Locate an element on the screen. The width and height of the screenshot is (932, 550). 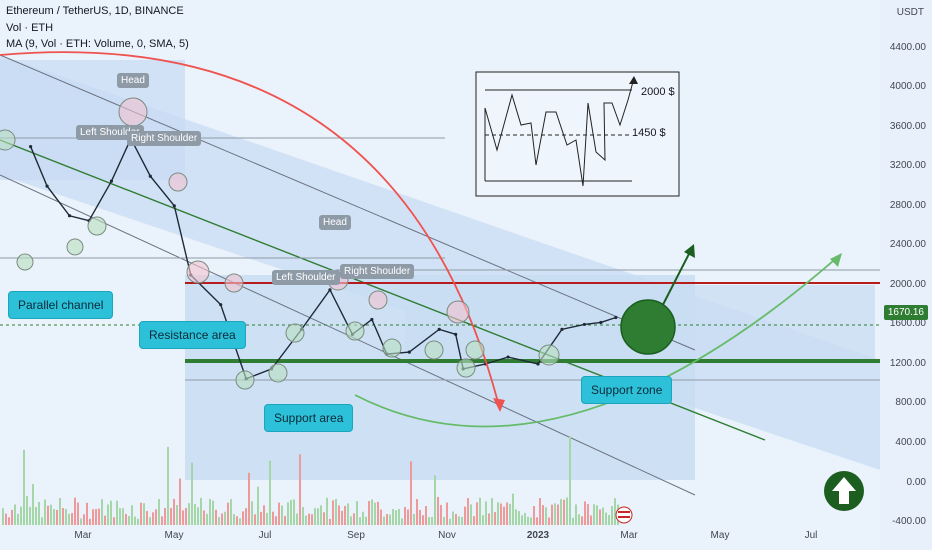
x-tick-label: Mar is located at coordinates (83, 535).